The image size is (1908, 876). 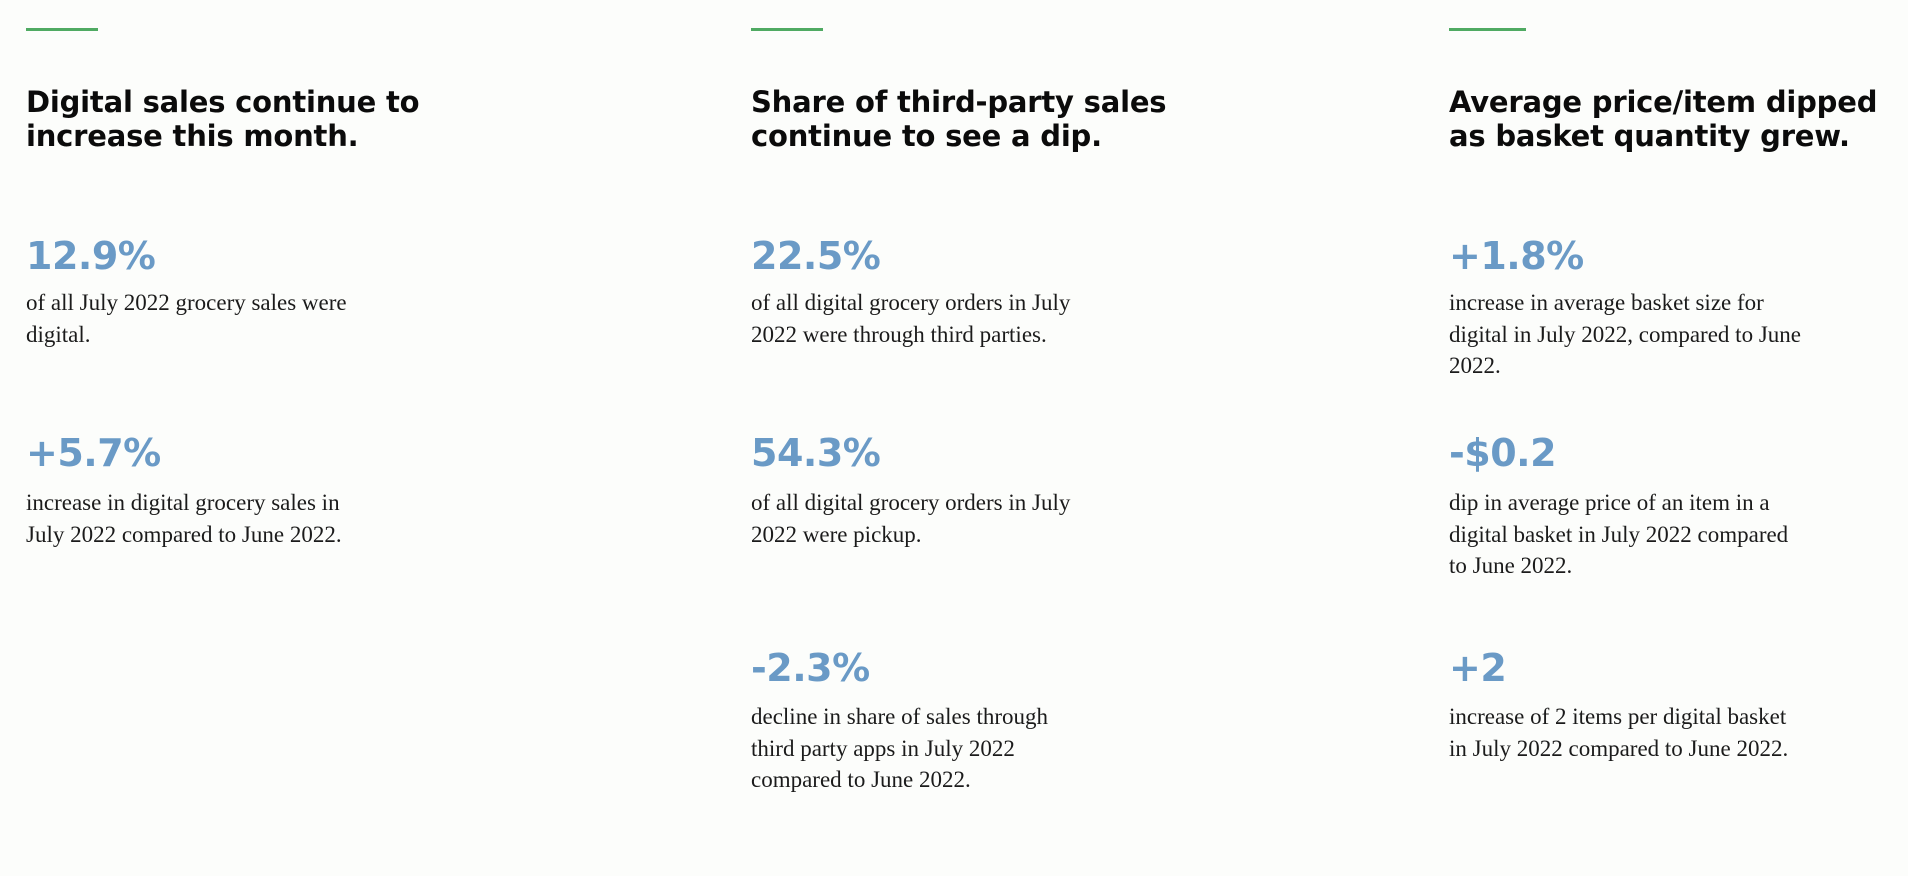 I want to click on stat-description-line: increase of 2 items per digital basket, so click(x=1618, y=716).